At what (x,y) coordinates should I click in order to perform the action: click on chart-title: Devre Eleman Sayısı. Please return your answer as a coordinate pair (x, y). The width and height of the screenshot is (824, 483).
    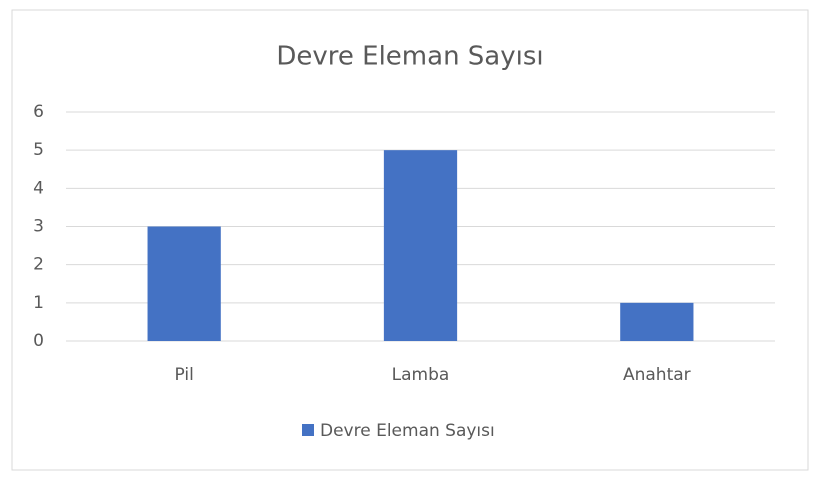
    Looking at the image, I should click on (409, 57).